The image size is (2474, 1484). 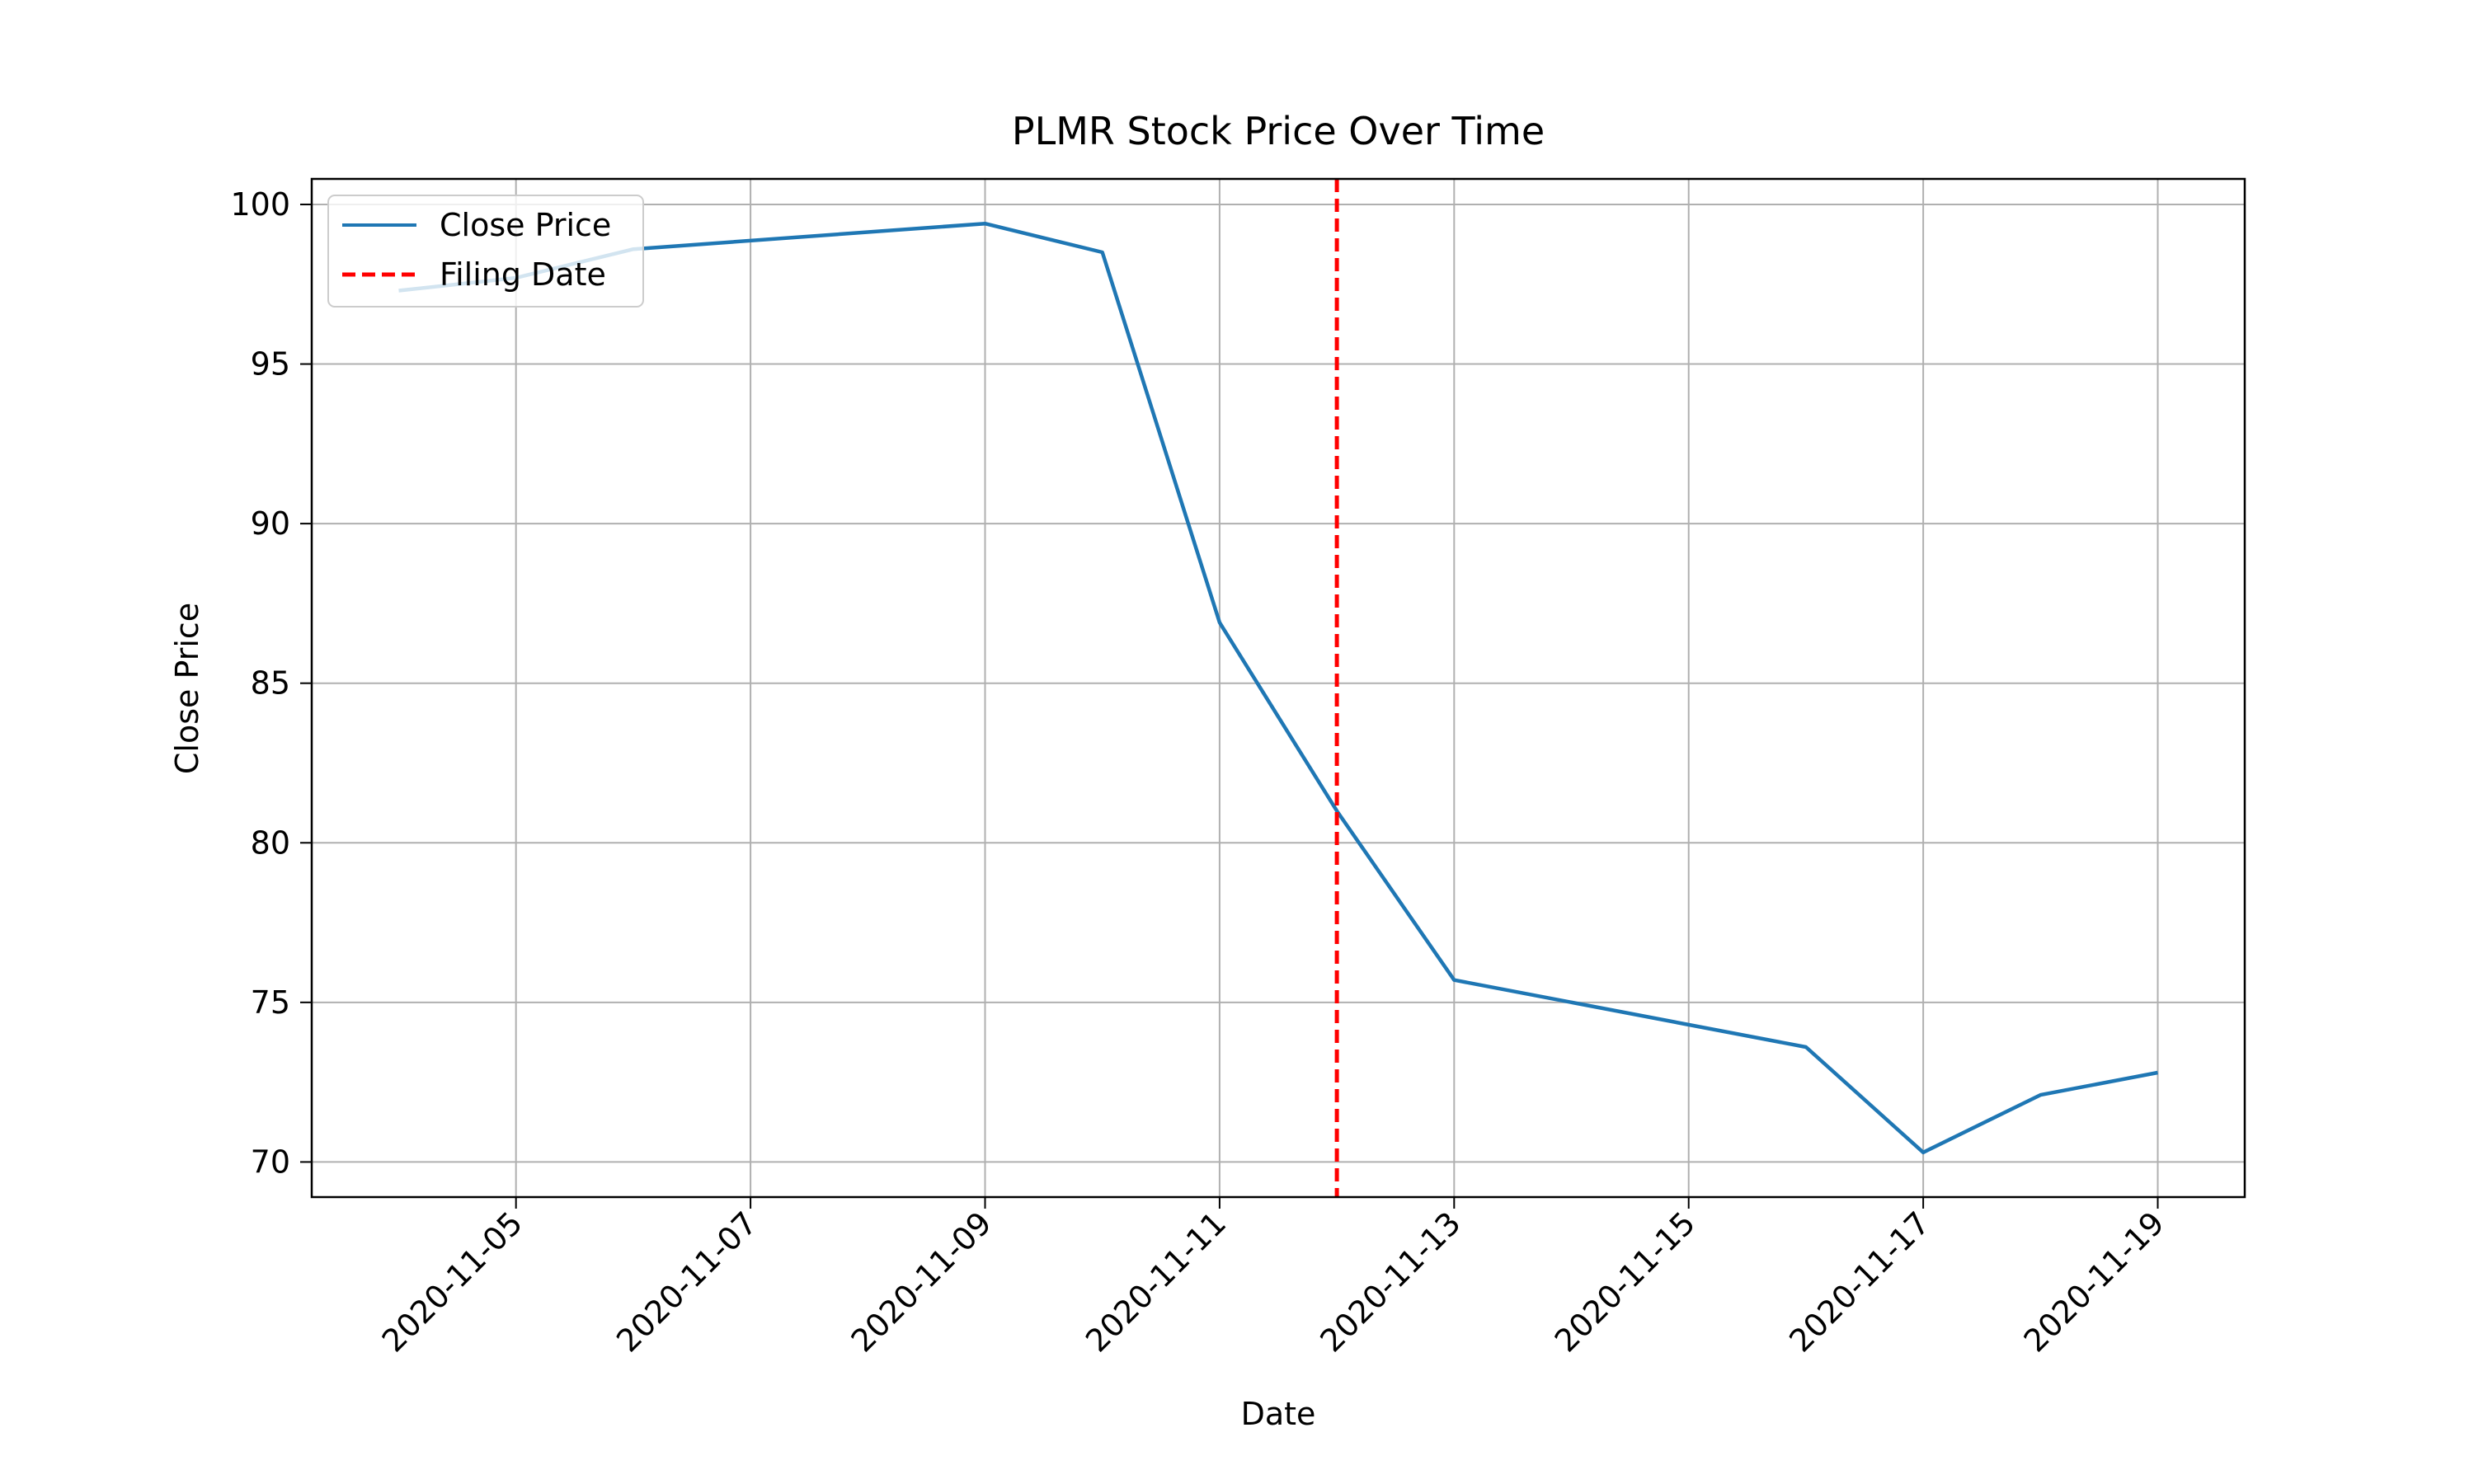 What do you see at coordinates (1278, 1414) in the screenshot?
I see `x-axis-label: Date` at bounding box center [1278, 1414].